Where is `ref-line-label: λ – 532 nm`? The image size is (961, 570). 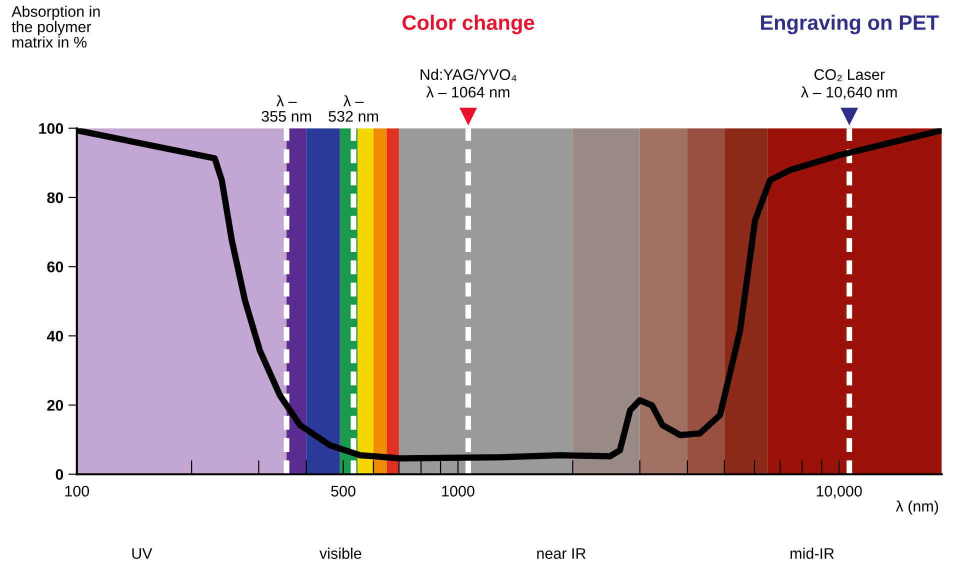
ref-line-label: λ – 532 nm is located at coordinates (353, 108).